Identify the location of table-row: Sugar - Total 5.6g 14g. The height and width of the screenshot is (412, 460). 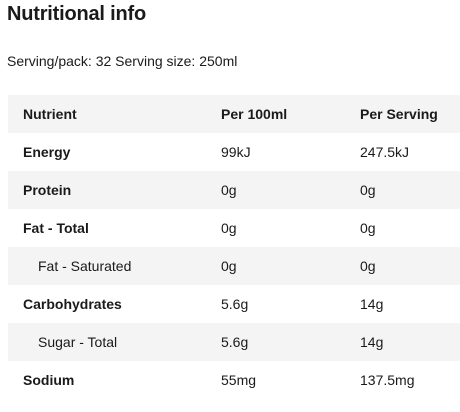
(234, 342).